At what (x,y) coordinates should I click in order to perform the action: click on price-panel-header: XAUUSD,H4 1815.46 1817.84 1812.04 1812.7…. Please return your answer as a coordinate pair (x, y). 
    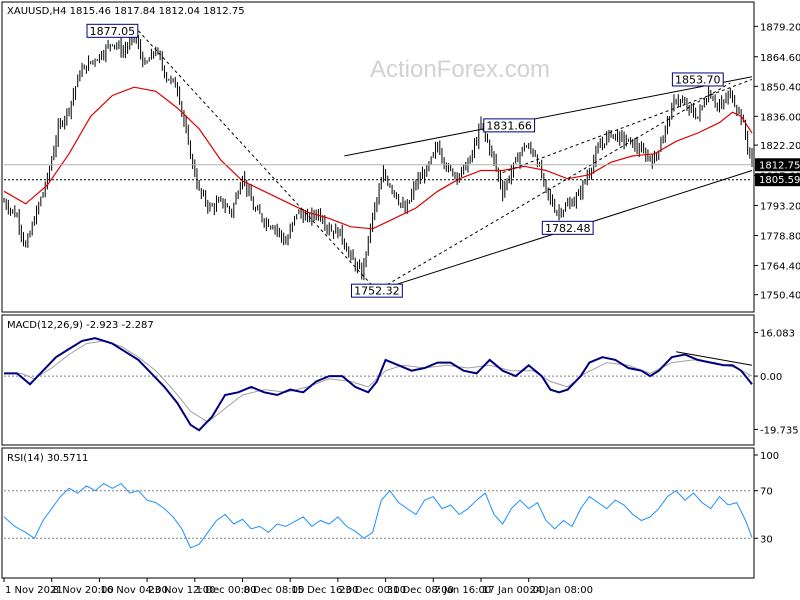
    Looking at the image, I should click on (126, 11).